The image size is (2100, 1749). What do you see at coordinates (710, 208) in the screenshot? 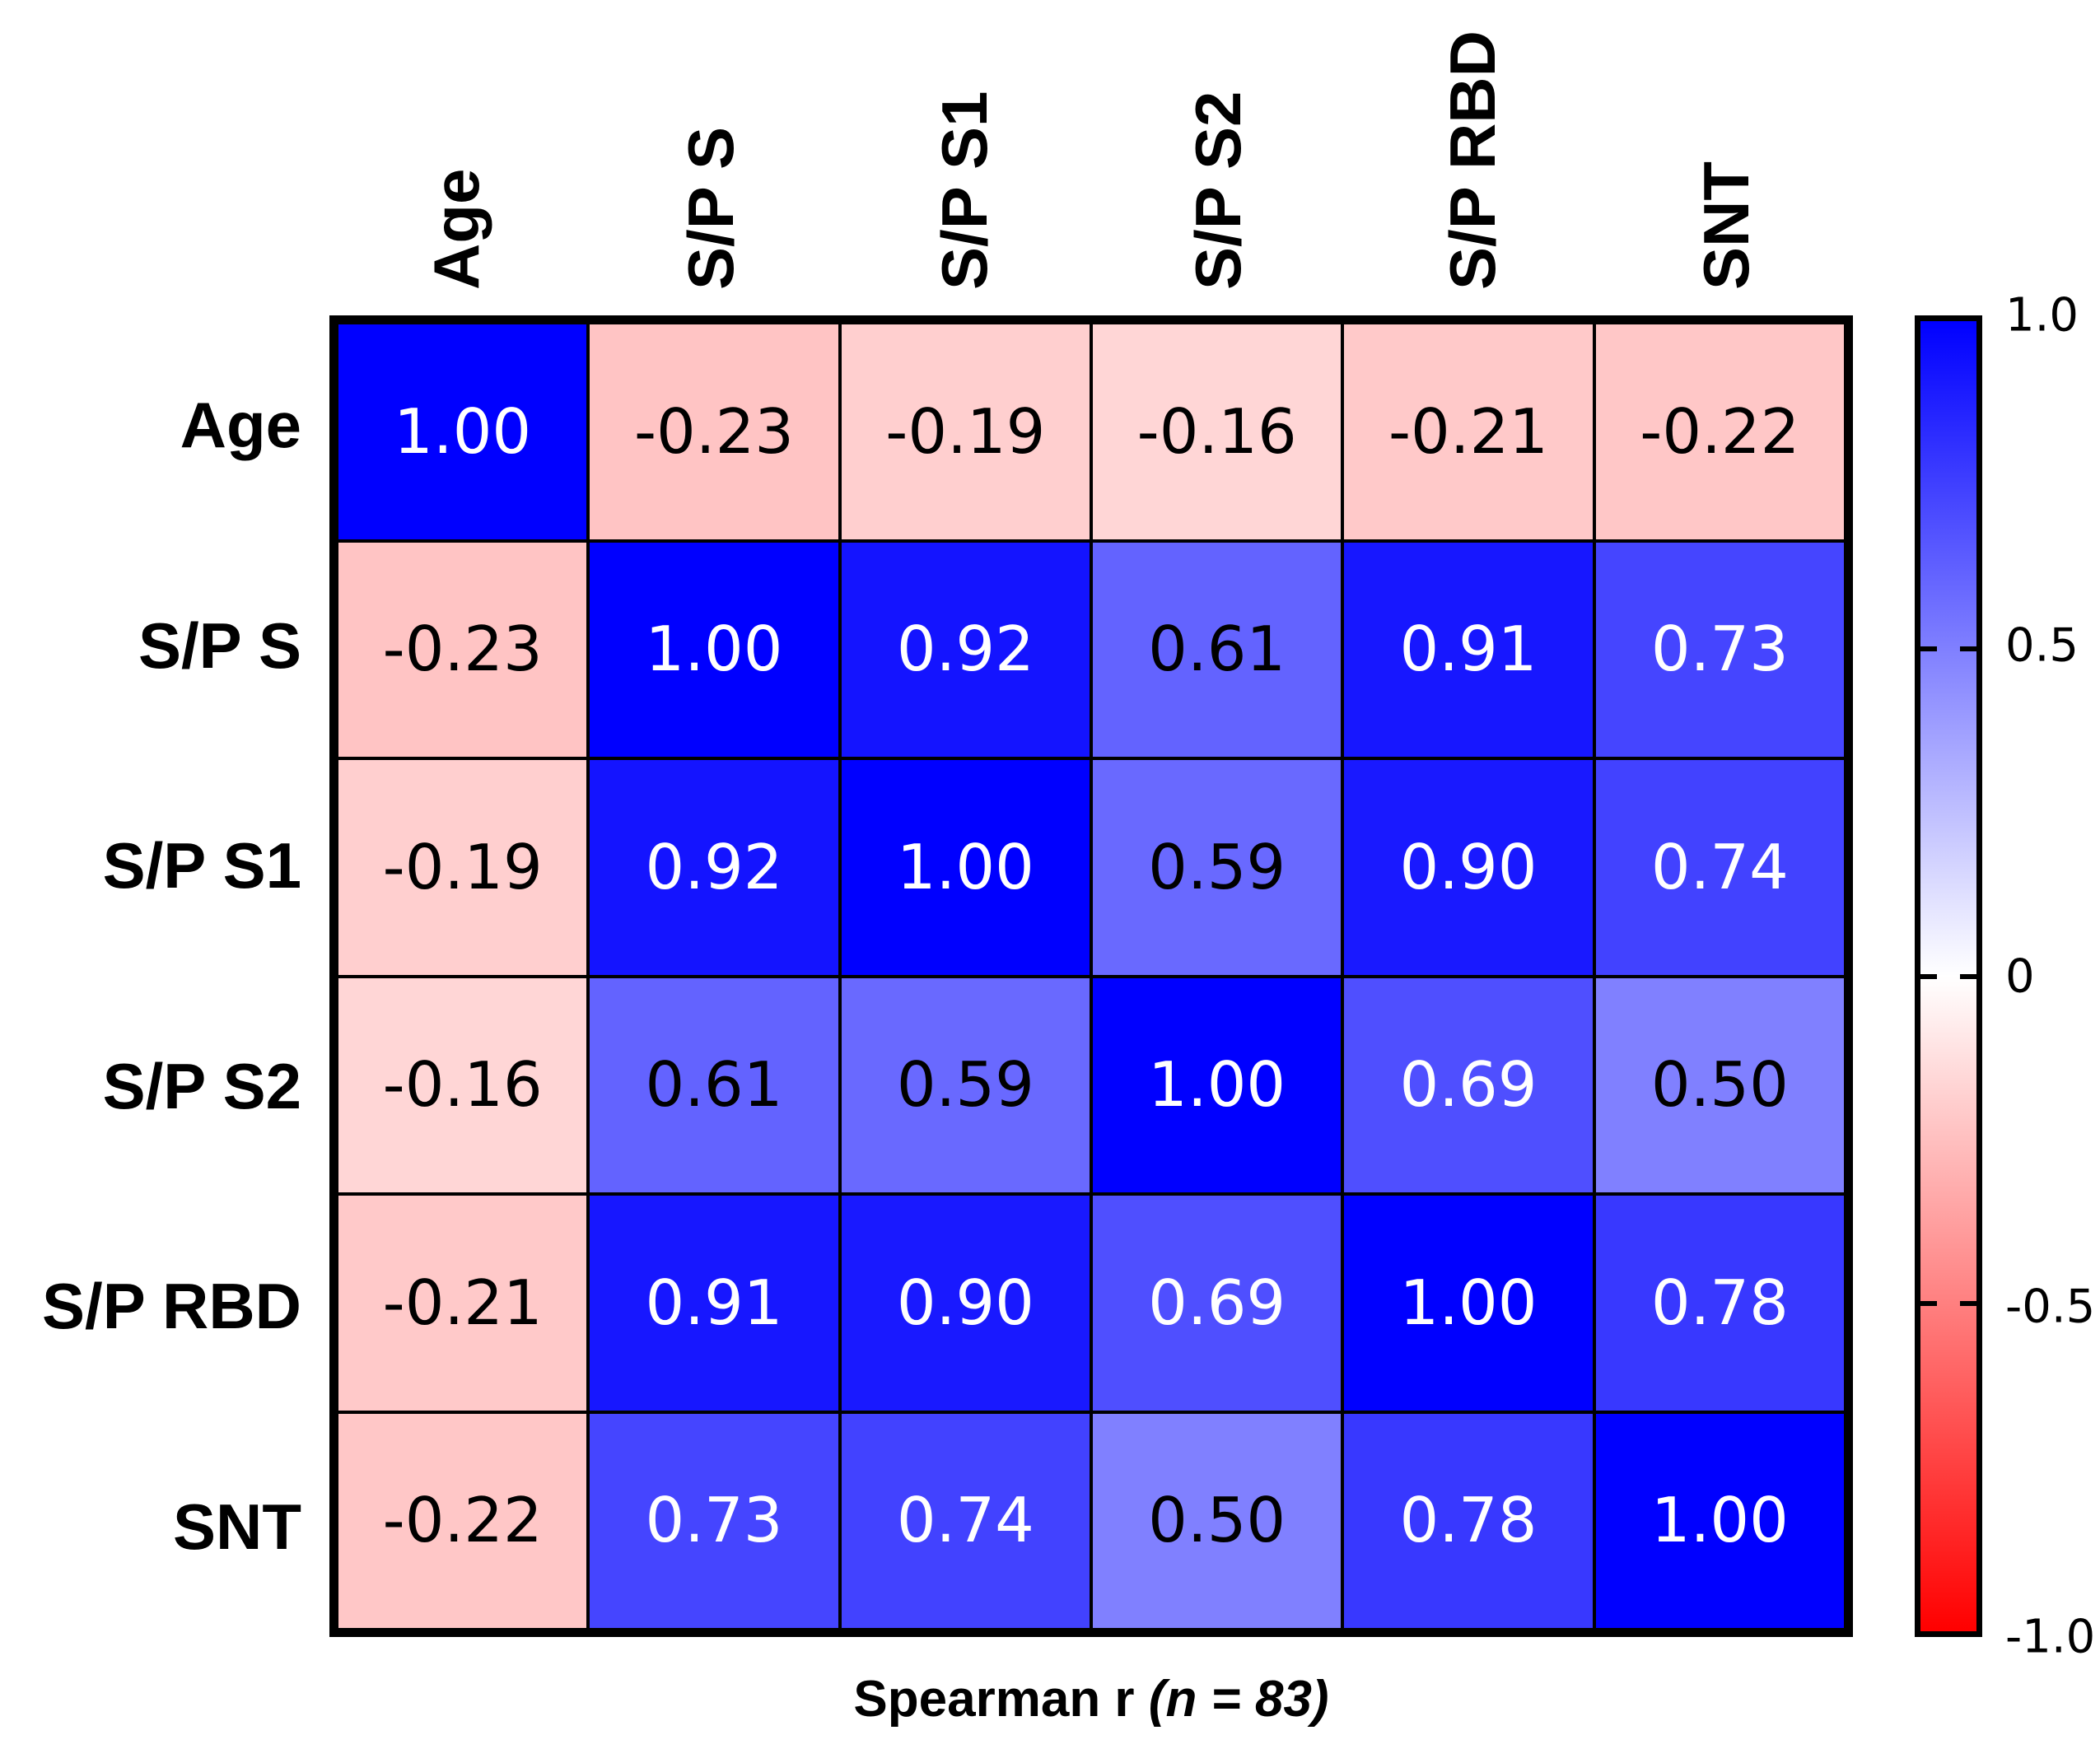
I see `col-label-s-p-s: S/P S` at bounding box center [710, 208].